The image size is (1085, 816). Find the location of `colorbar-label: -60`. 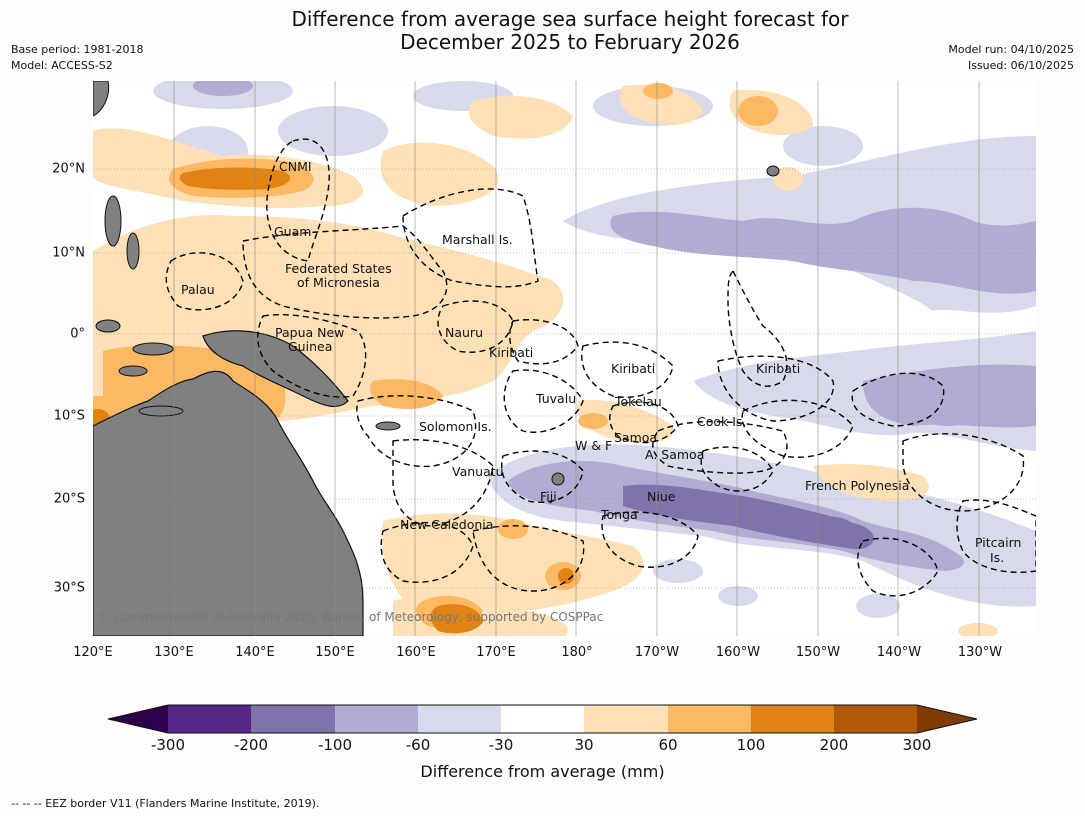

colorbar-label: -60 is located at coordinates (418, 745).